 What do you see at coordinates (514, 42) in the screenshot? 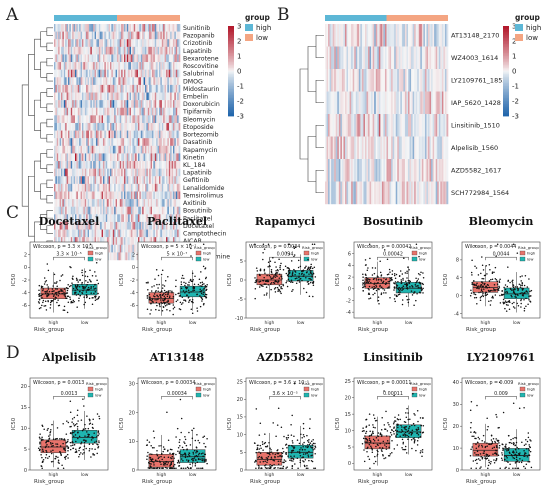
I see `color-scale-tick: 2` at bounding box center [514, 42].